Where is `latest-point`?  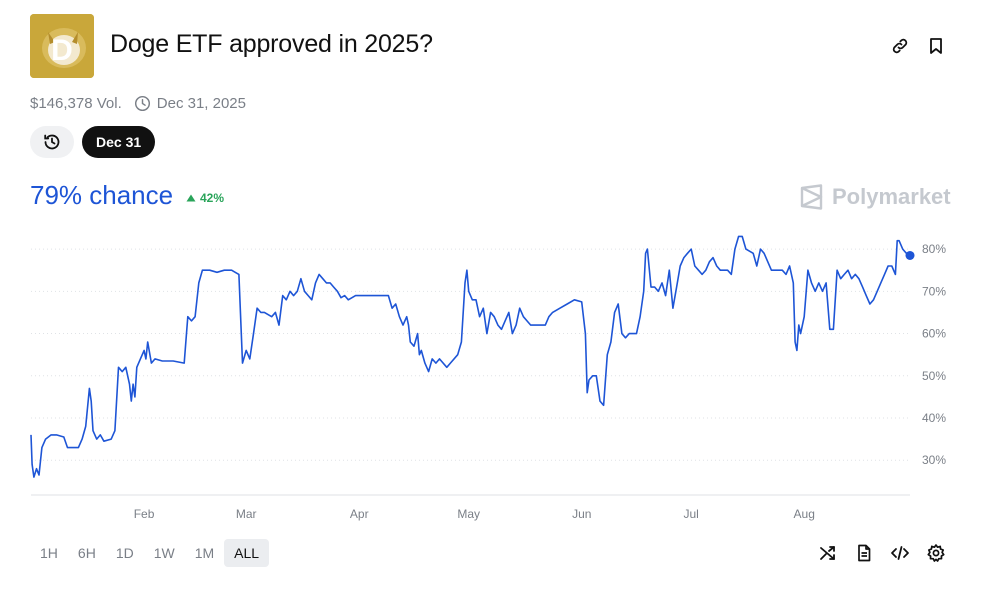
latest-point is located at coordinates (910, 255).